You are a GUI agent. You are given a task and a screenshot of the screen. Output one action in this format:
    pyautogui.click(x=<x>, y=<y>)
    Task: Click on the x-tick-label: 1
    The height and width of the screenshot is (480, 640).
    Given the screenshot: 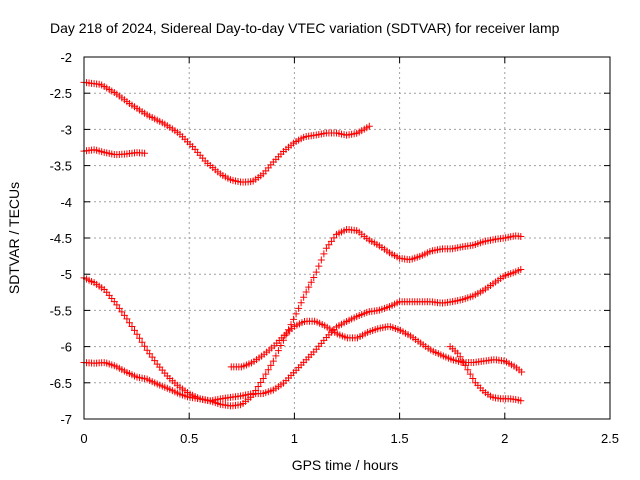 What is the action you would take?
    pyautogui.click(x=294, y=438)
    